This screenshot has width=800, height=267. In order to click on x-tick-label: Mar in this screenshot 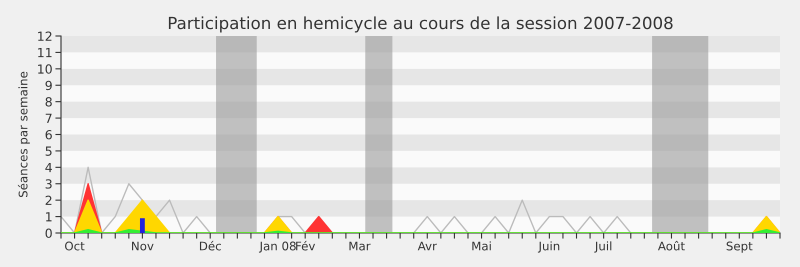, I will do `click(360, 246)`.